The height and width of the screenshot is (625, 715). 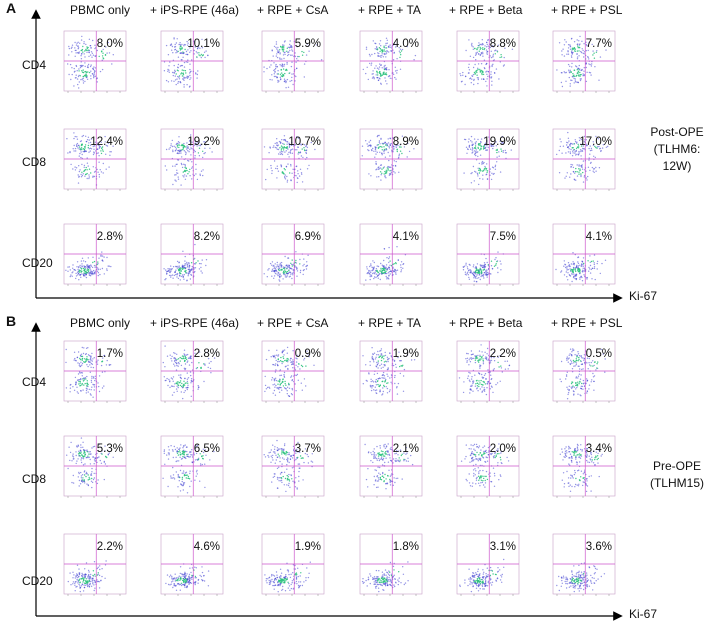 What do you see at coordinates (95, 466) in the screenshot?
I see `scatter-plot` at bounding box center [95, 466].